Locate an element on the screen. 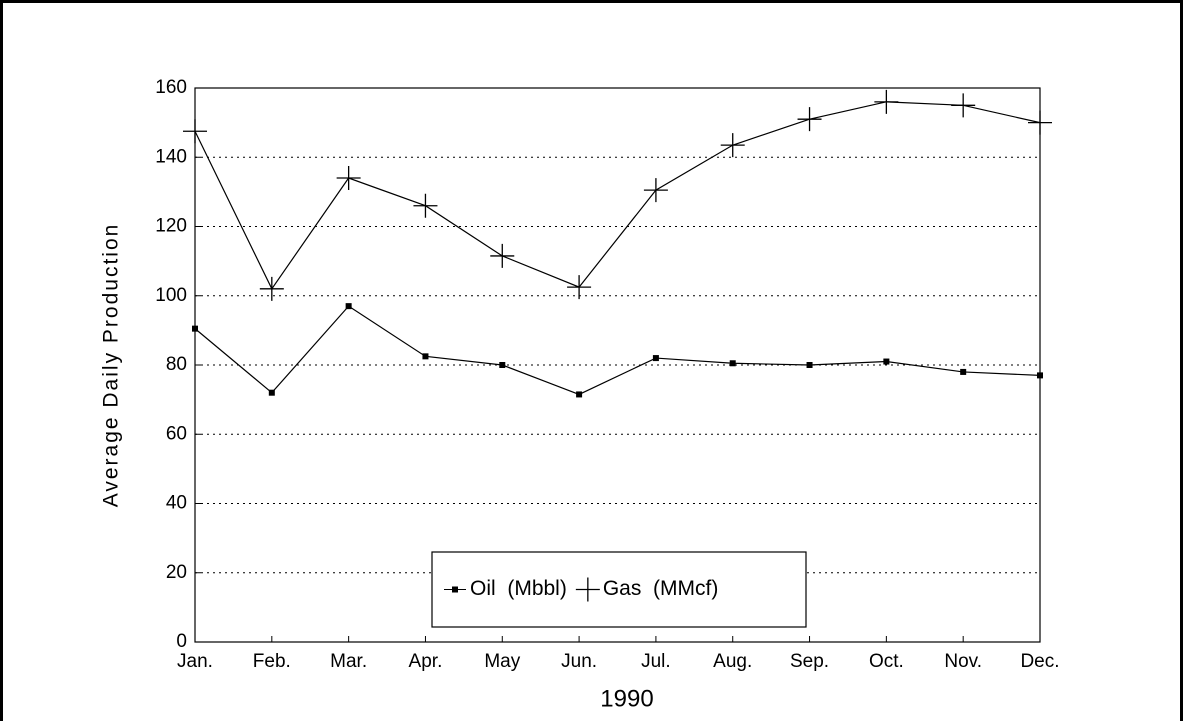 The image size is (1183, 721). x-tick-label: Jun. is located at coordinates (579, 661).